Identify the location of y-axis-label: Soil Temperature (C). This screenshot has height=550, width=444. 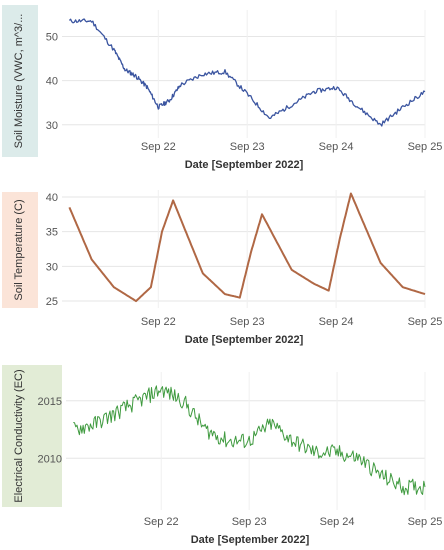
(19, 249).